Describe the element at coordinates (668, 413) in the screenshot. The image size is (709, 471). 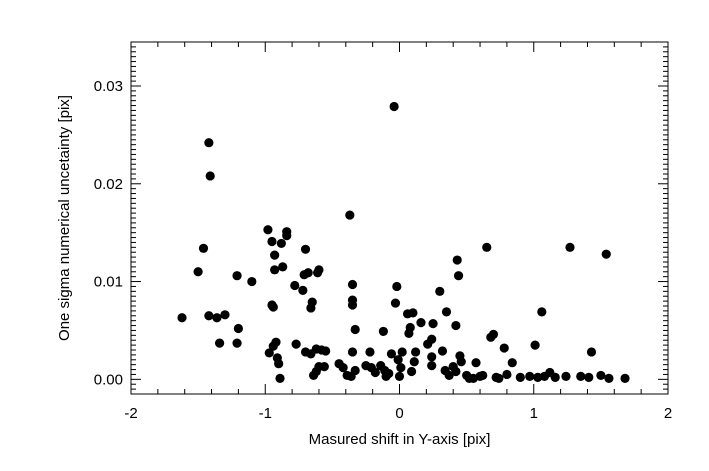
I see `x-tick-label: 2` at that location.